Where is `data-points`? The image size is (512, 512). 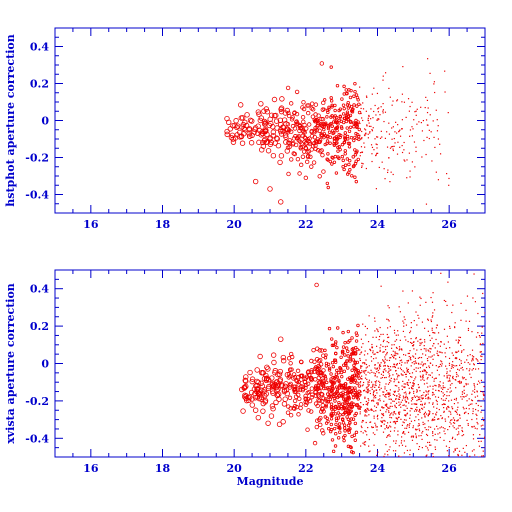 data-points is located at coordinates (337, 131).